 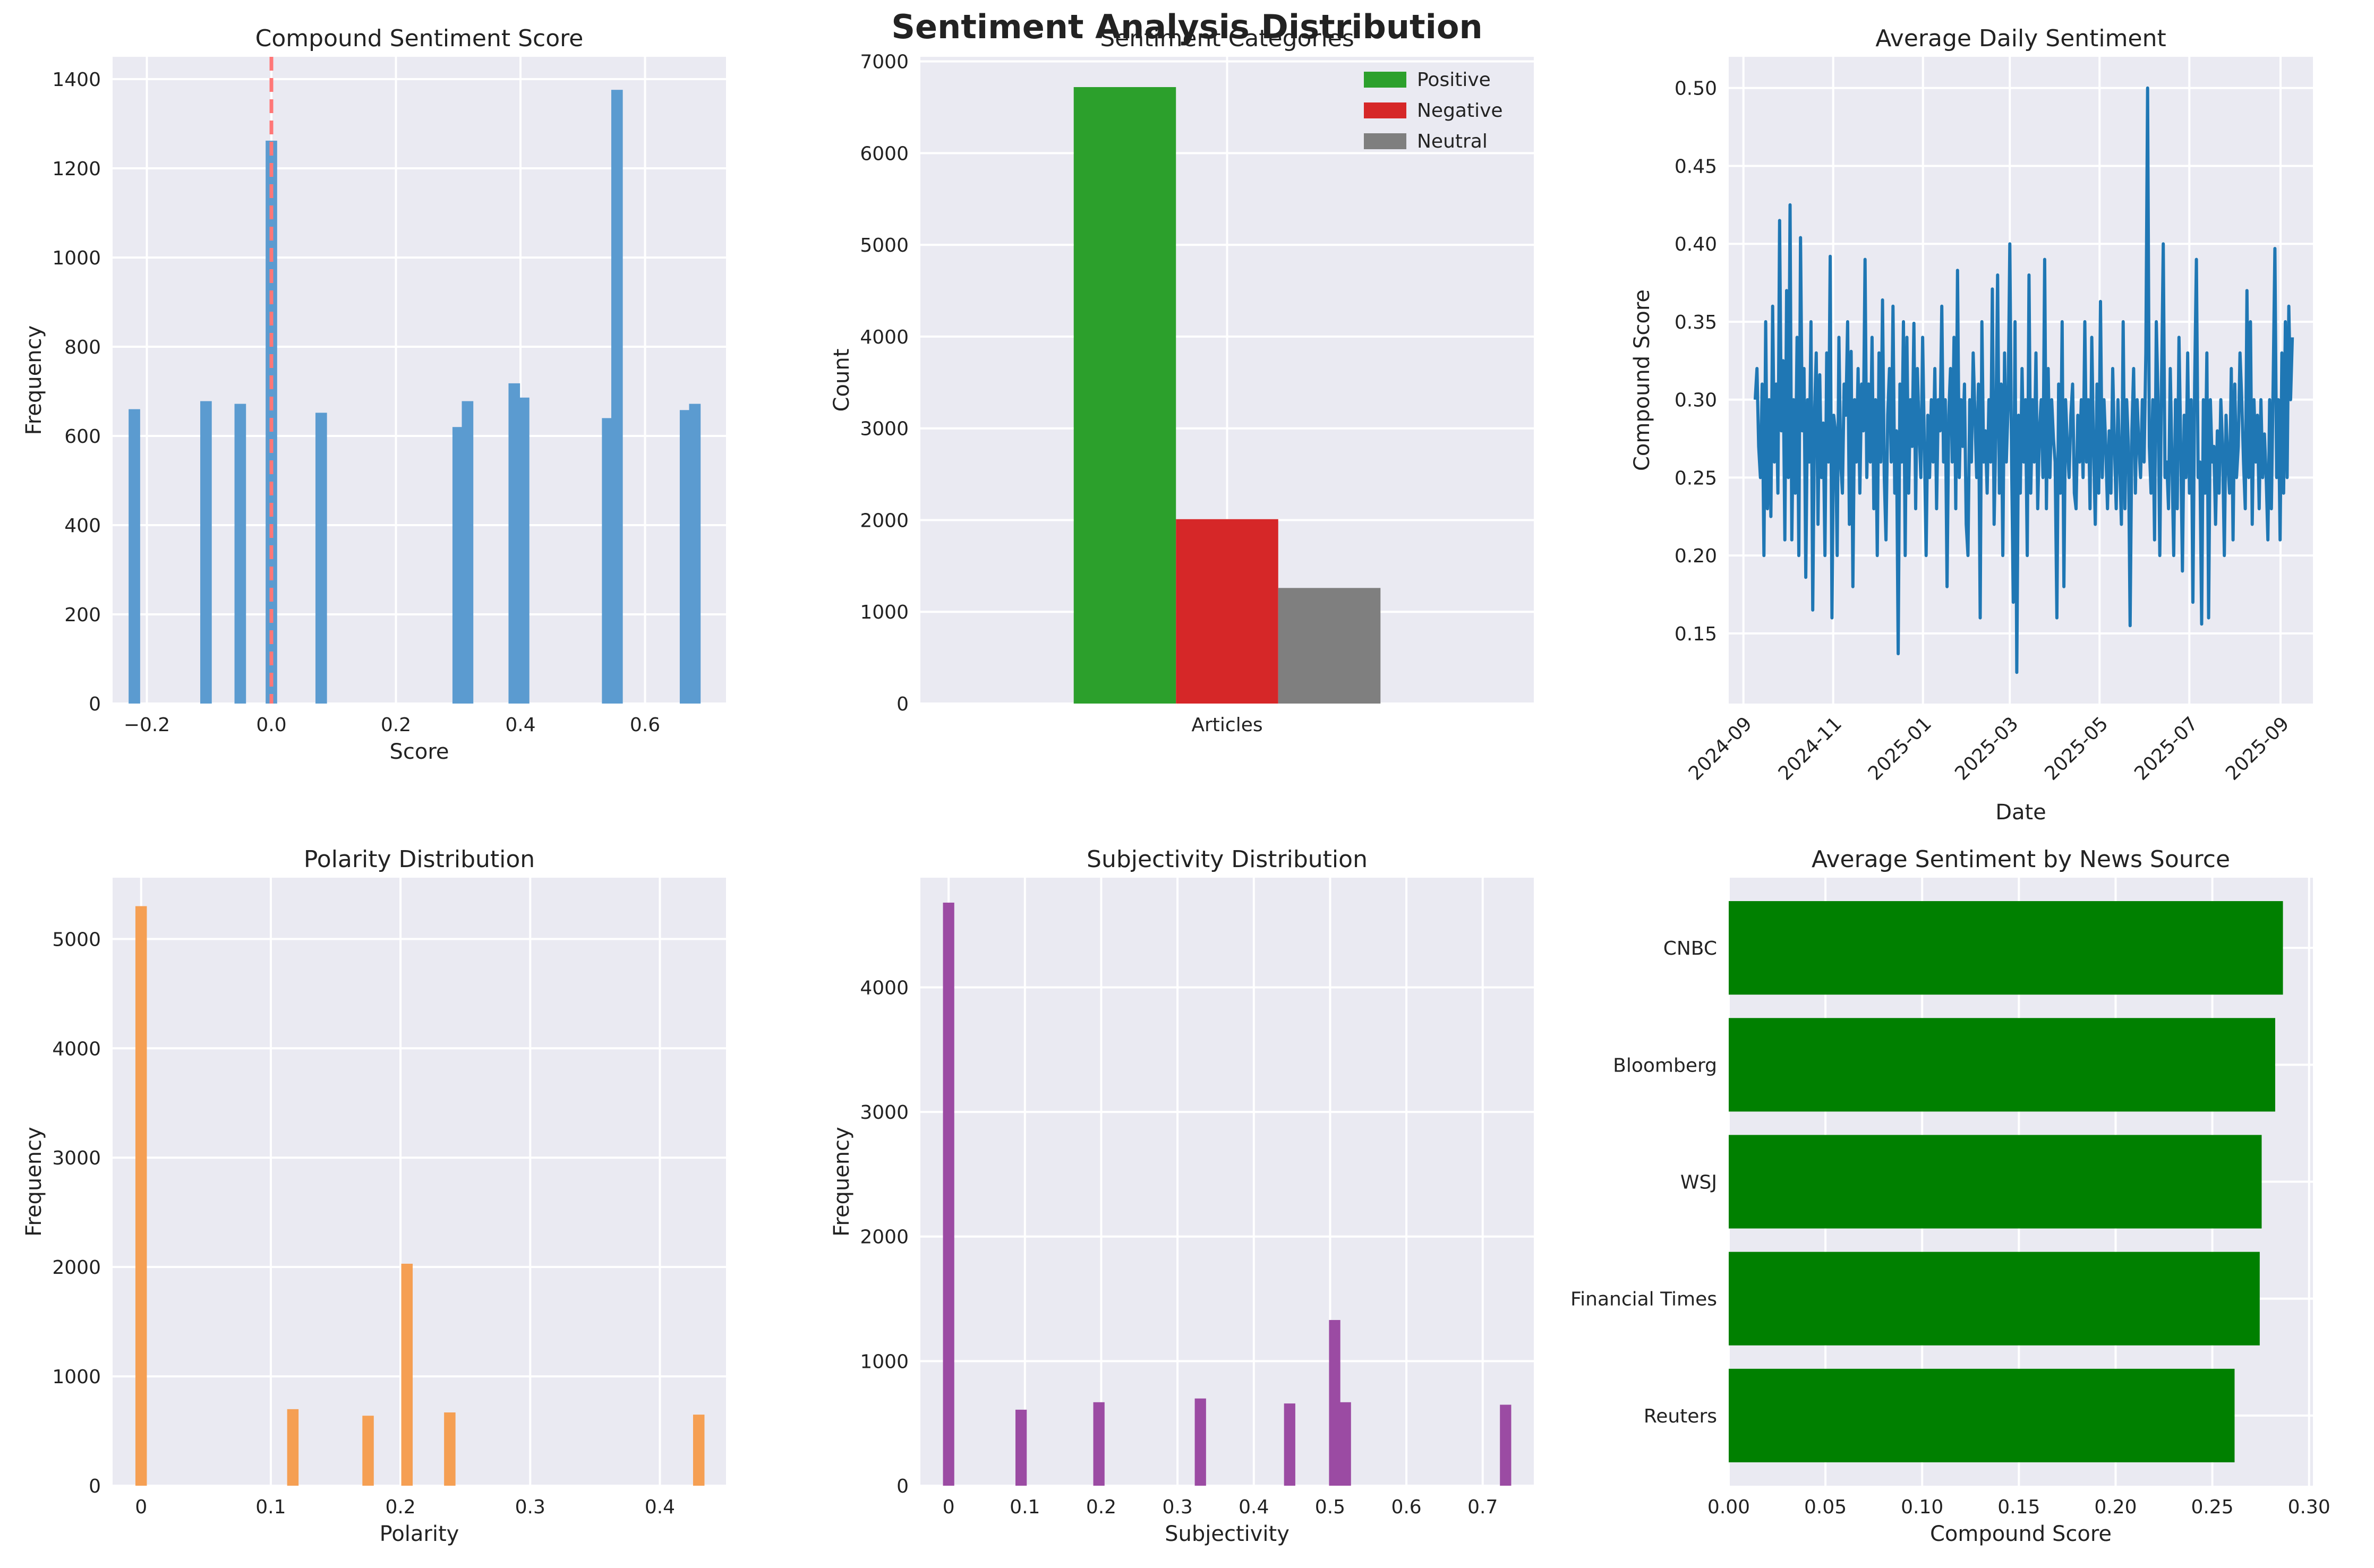 I want to click on x-axis-label: Score, so click(x=419, y=752).